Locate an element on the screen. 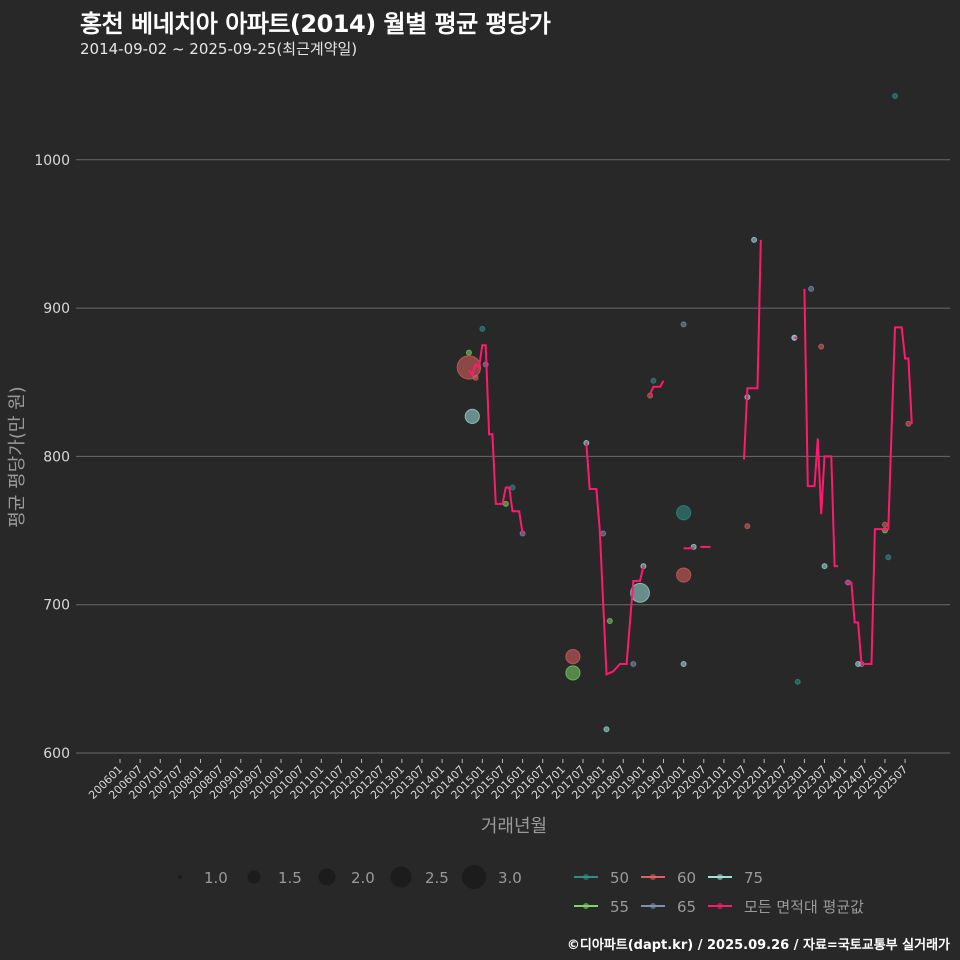  area-legend-label: 50 is located at coordinates (619, 878).